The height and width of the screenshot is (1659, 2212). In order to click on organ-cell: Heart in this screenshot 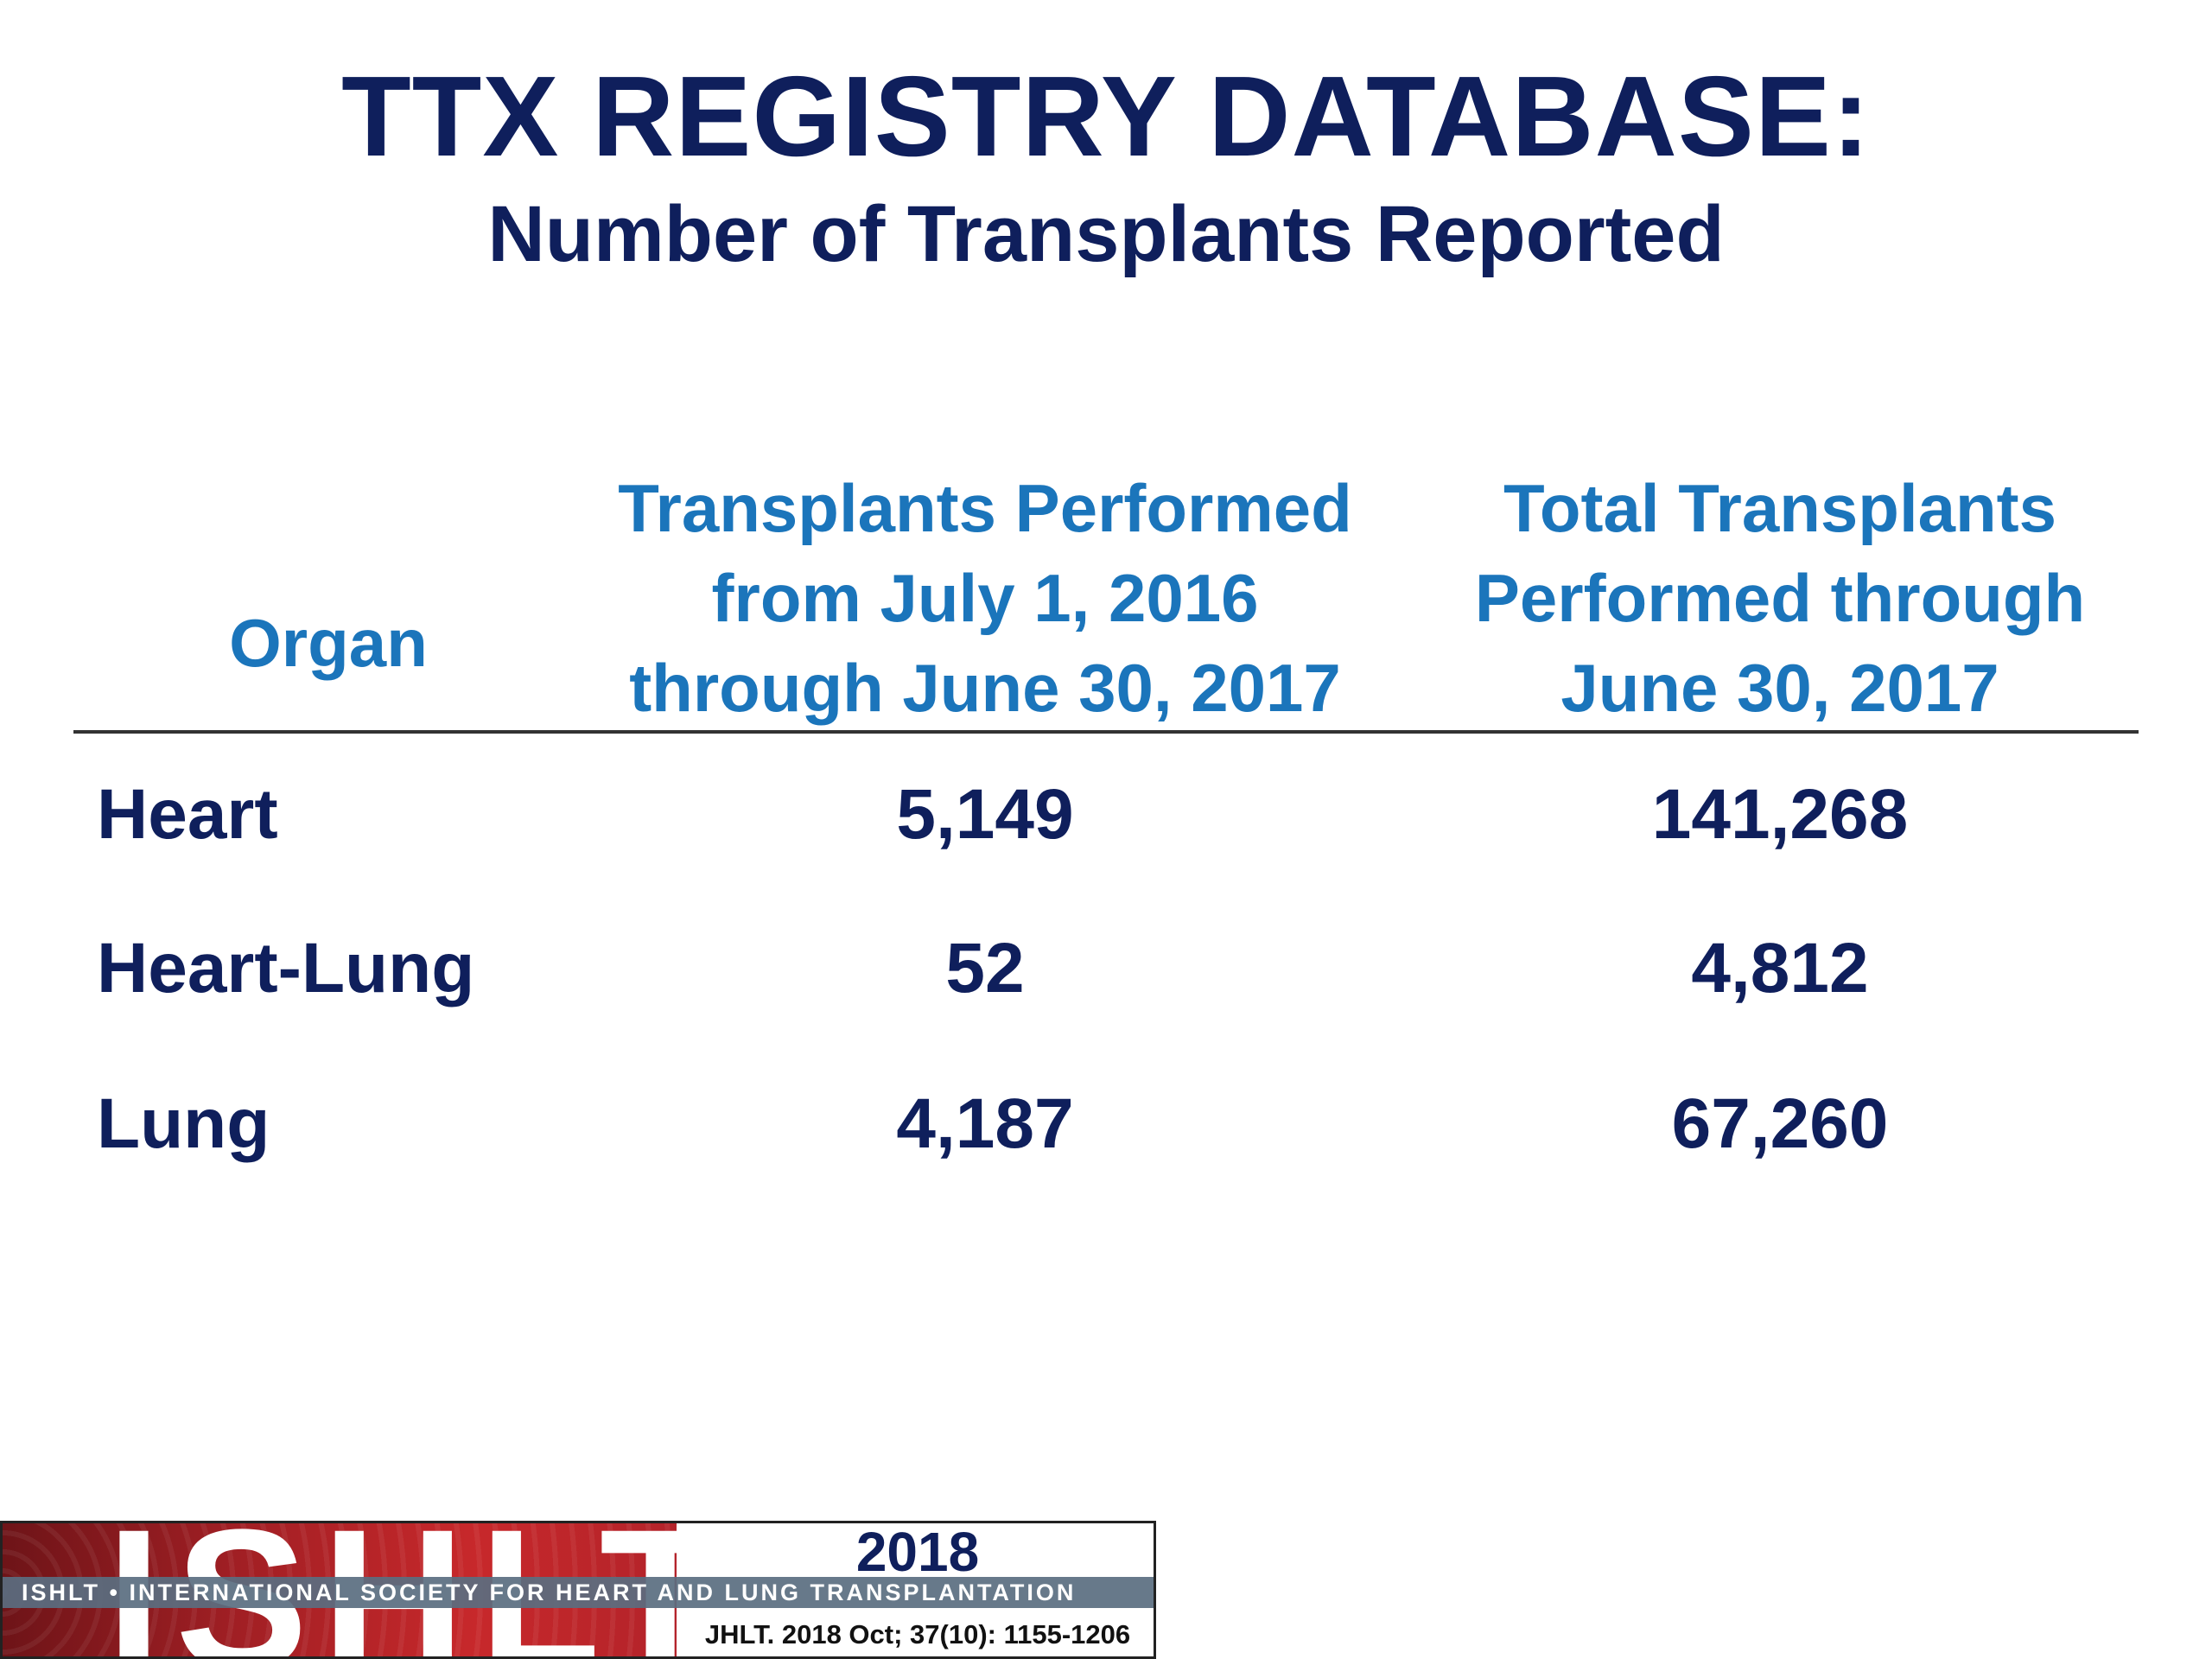, I will do `click(187, 814)`.